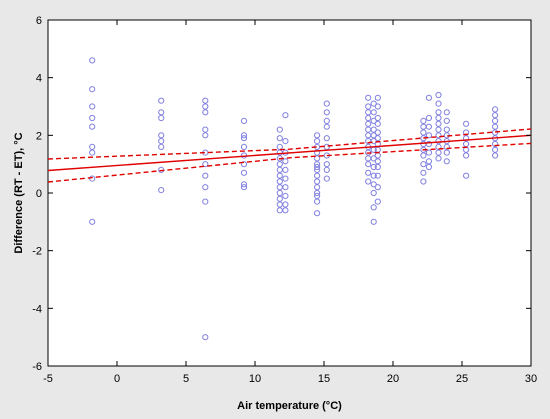 This screenshot has height=419, width=550. What do you see at coordinates (37, 309) in the screenshot?
I see `y-tick-label: -4` at bounding box center [37, 309].